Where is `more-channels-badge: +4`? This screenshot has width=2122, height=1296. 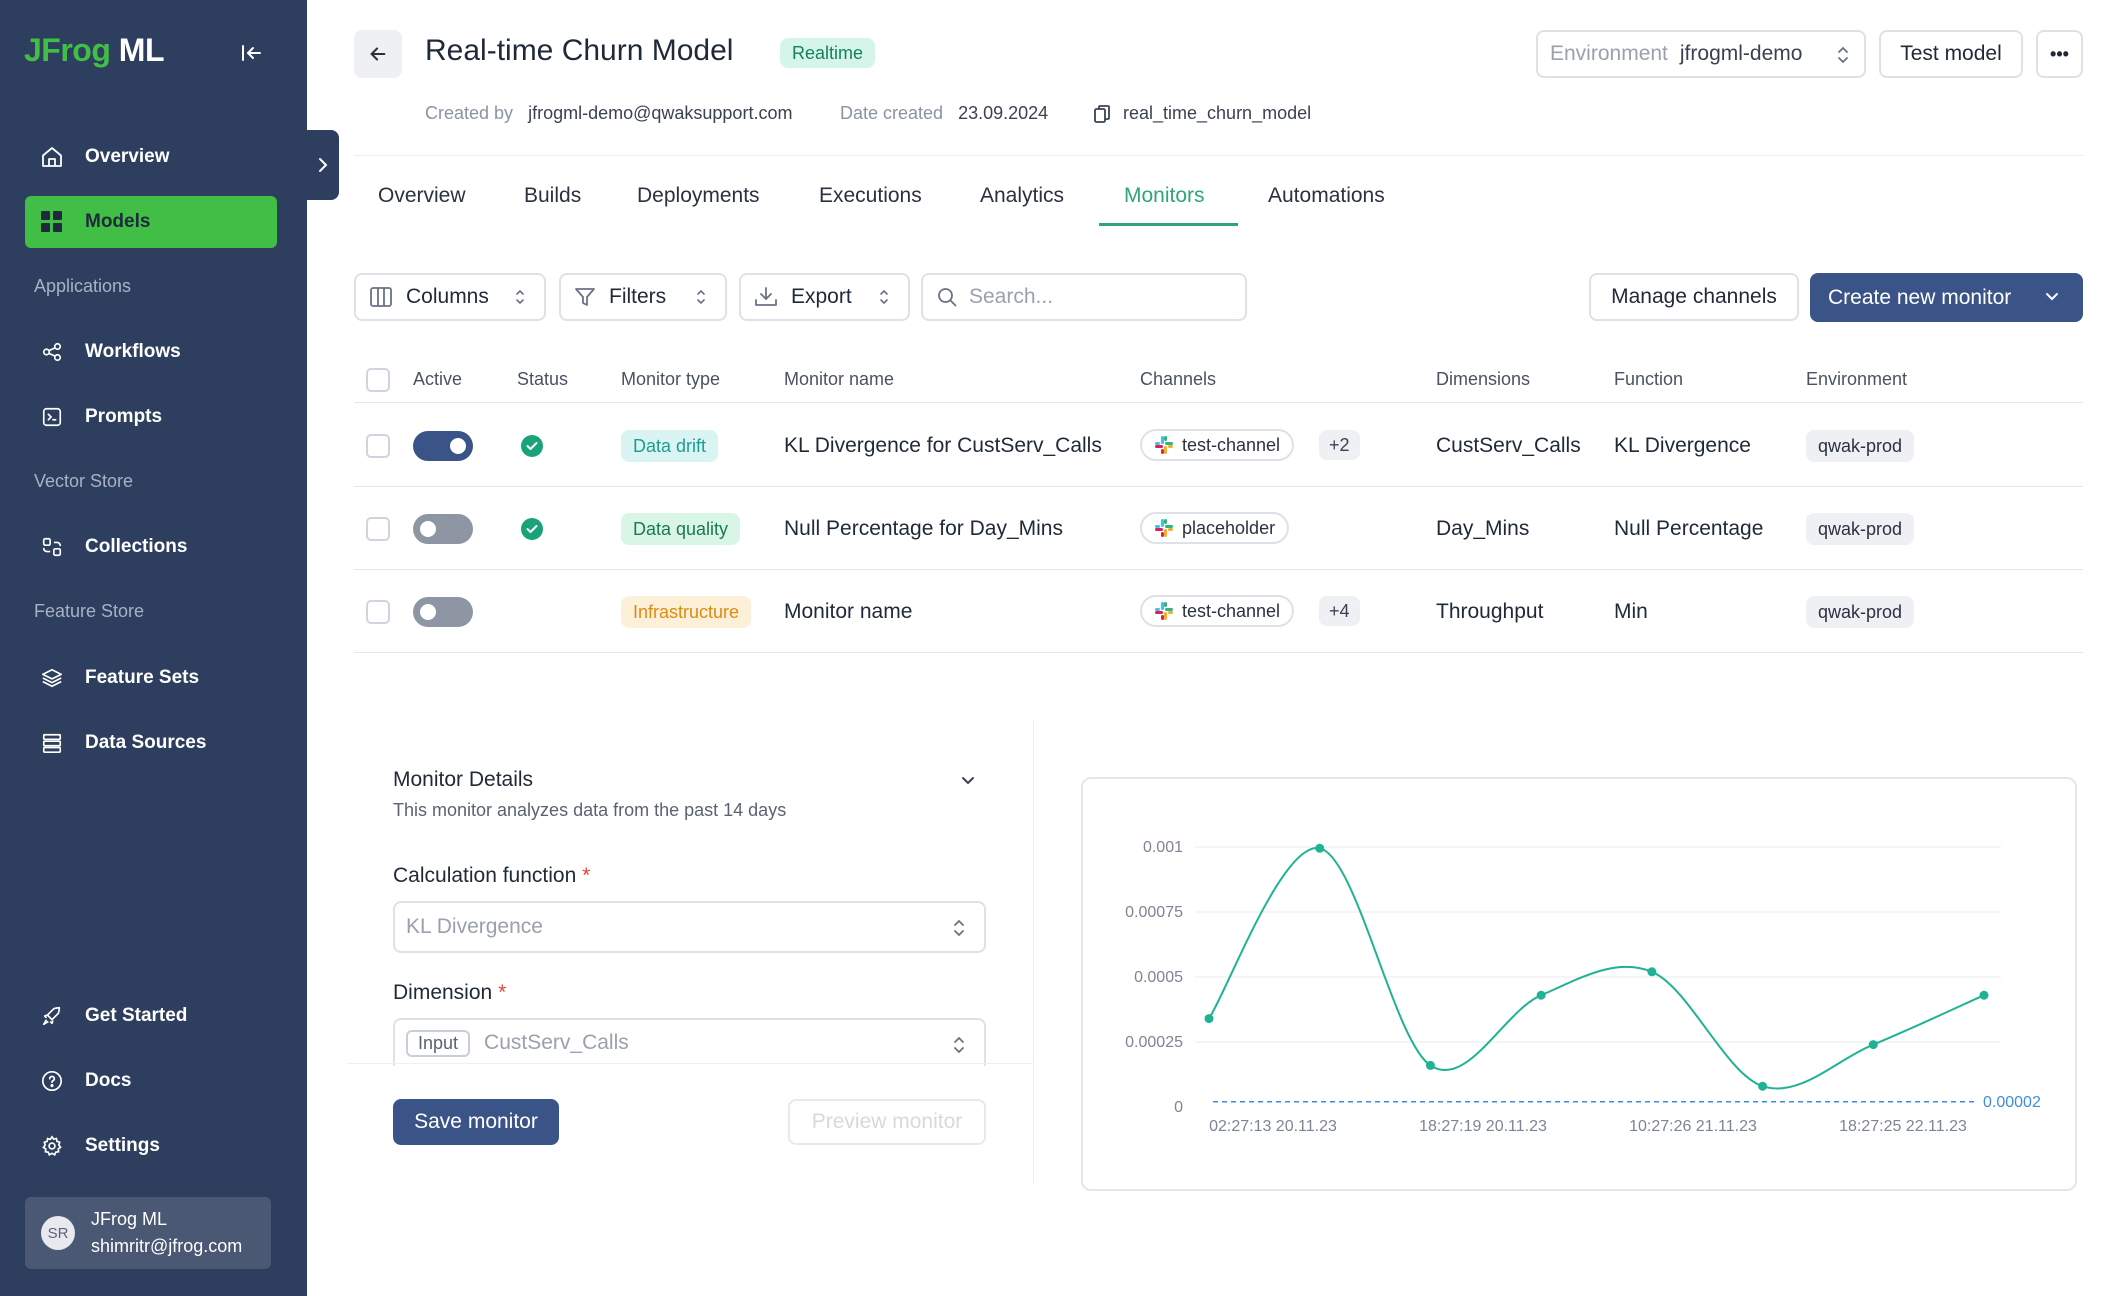
more-channels-badge: +4 is located at coordinates (1339, 611).